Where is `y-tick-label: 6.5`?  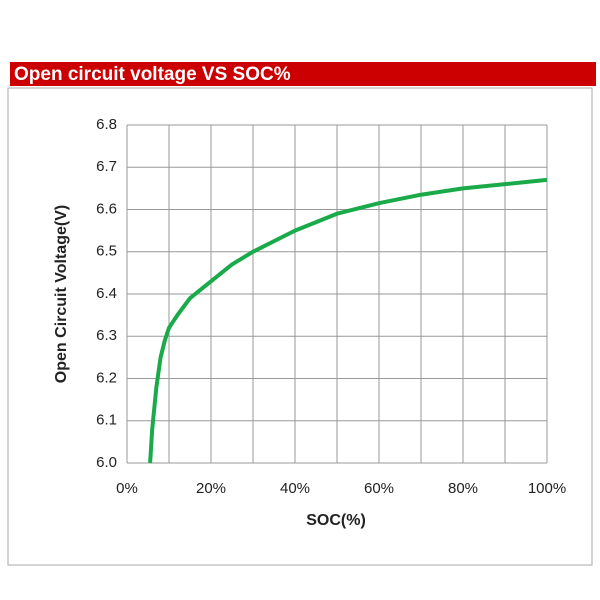 y-tick-label: 6.5 is located at coordinates (106, 251).